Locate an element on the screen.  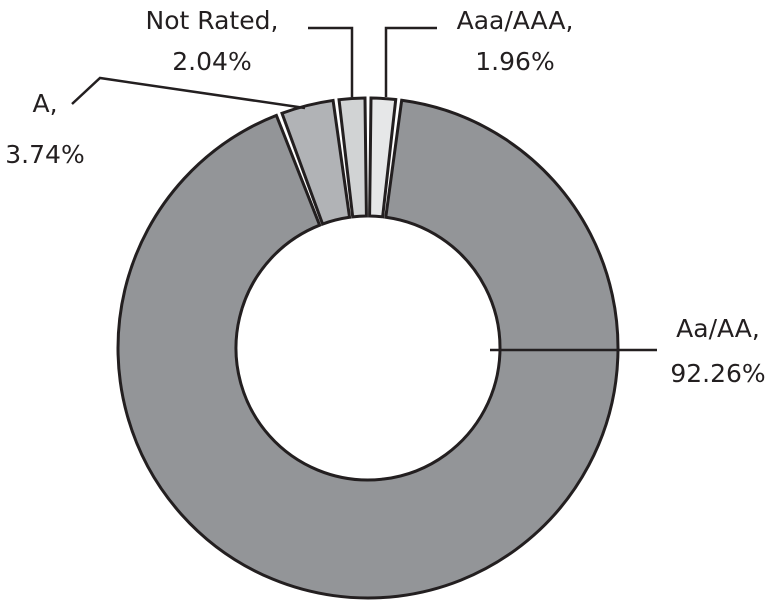
value-label: 3.74% is located at coordinates (44, 154).